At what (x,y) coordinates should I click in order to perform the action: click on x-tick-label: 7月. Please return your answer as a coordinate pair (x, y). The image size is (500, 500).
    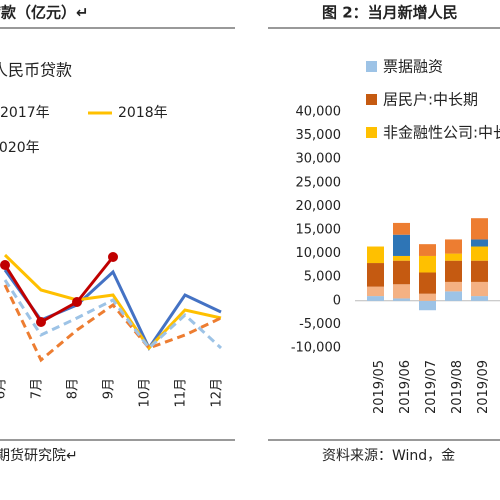
    Looking at the image, I should click on (37, 388).